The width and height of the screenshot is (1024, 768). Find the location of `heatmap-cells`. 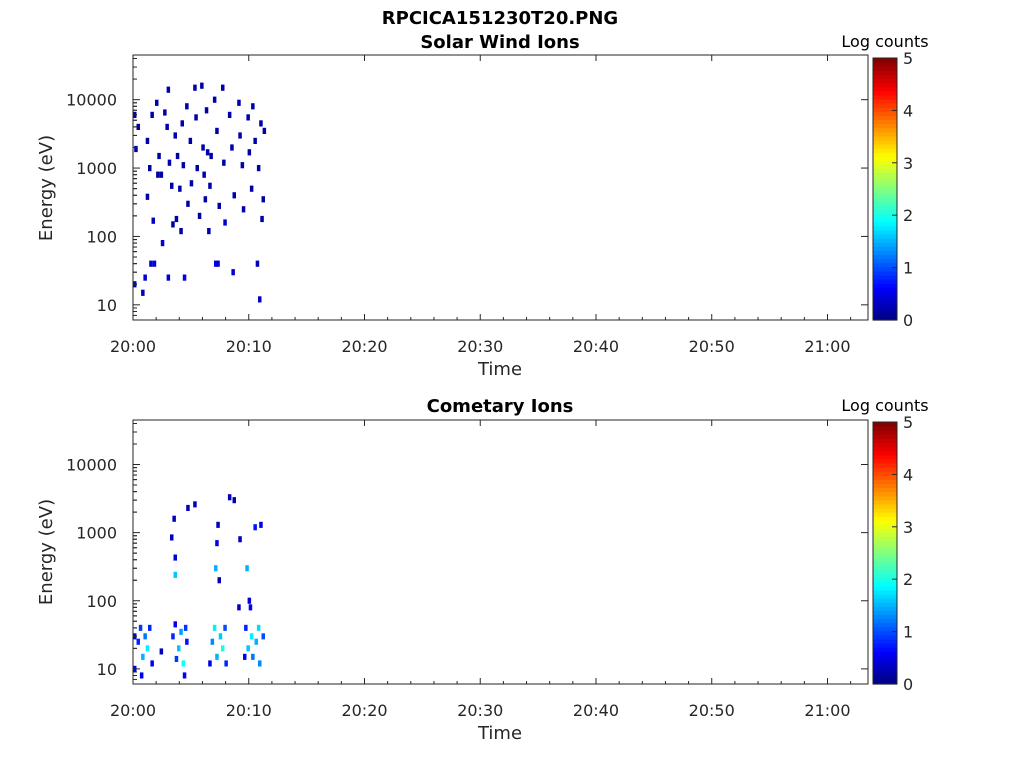

heatmap-cells is located at coordinates (200, 192).